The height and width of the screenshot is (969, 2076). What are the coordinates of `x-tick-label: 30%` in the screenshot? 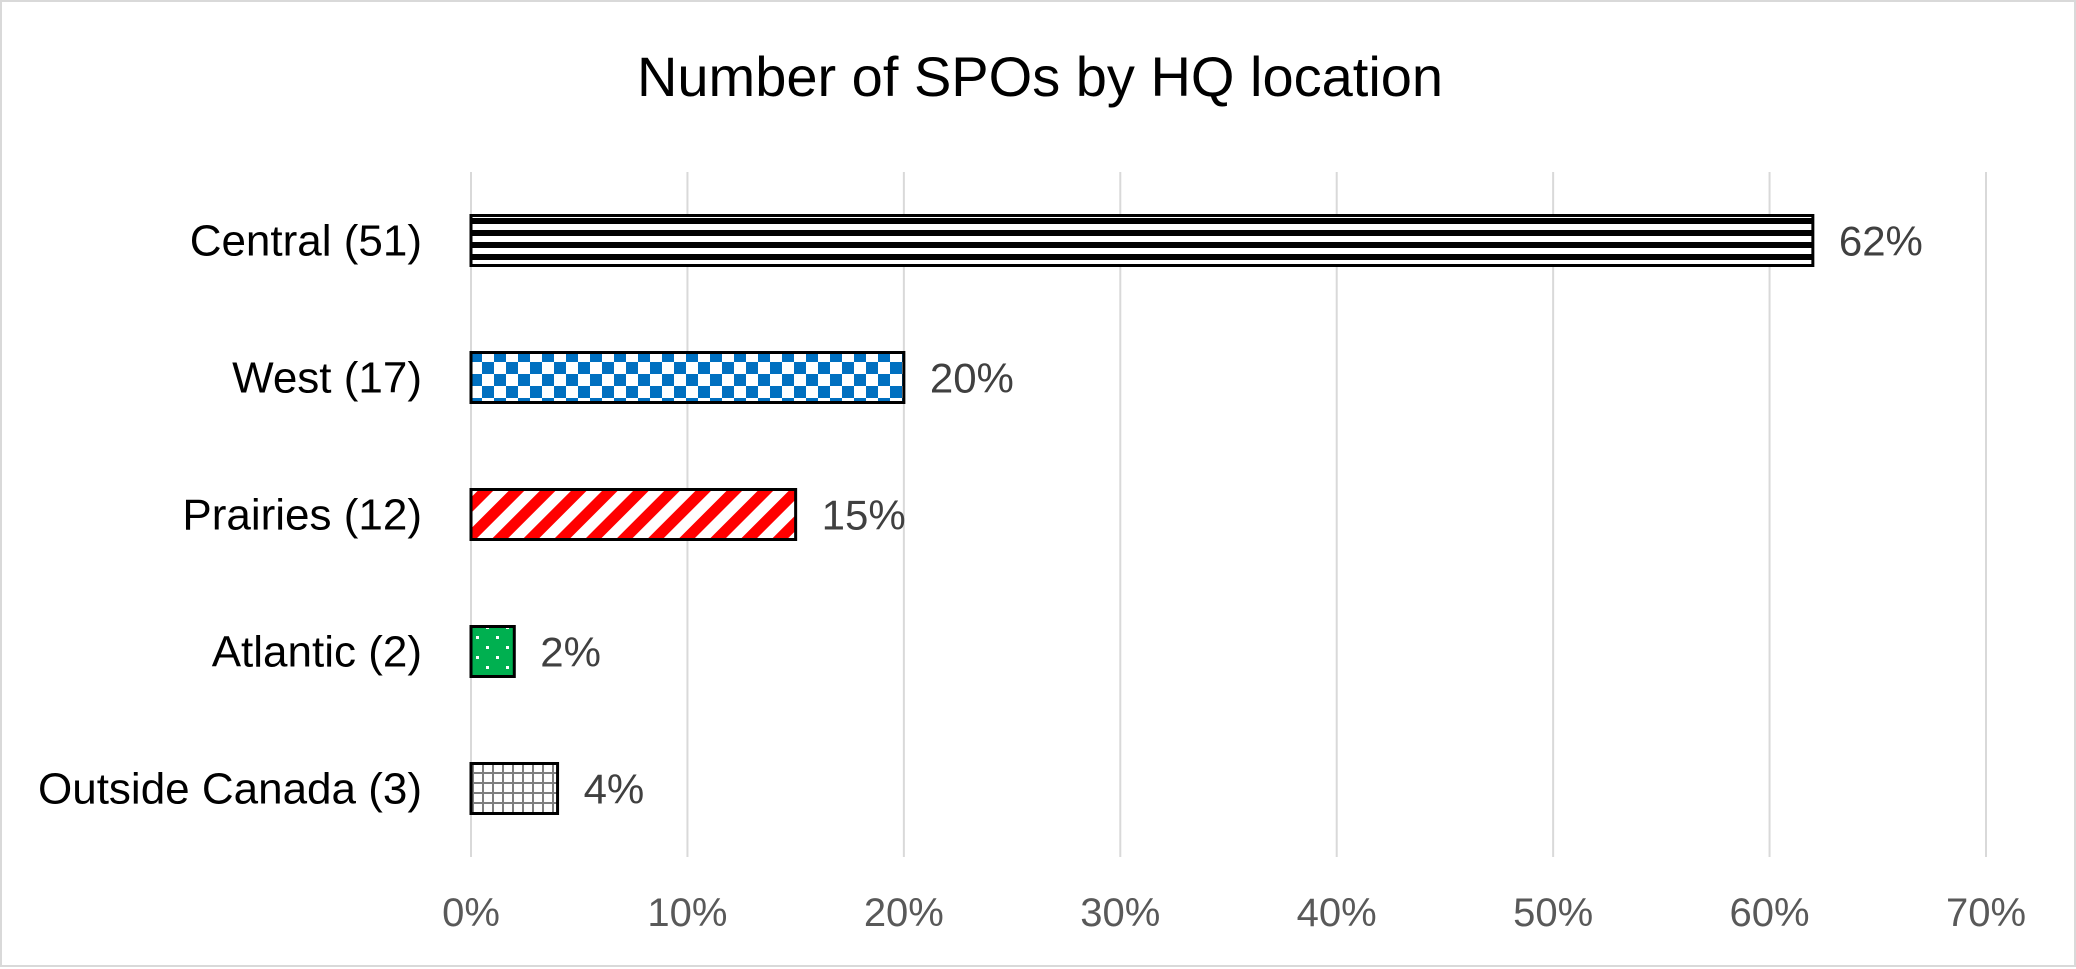 It's located at (1120, 913).